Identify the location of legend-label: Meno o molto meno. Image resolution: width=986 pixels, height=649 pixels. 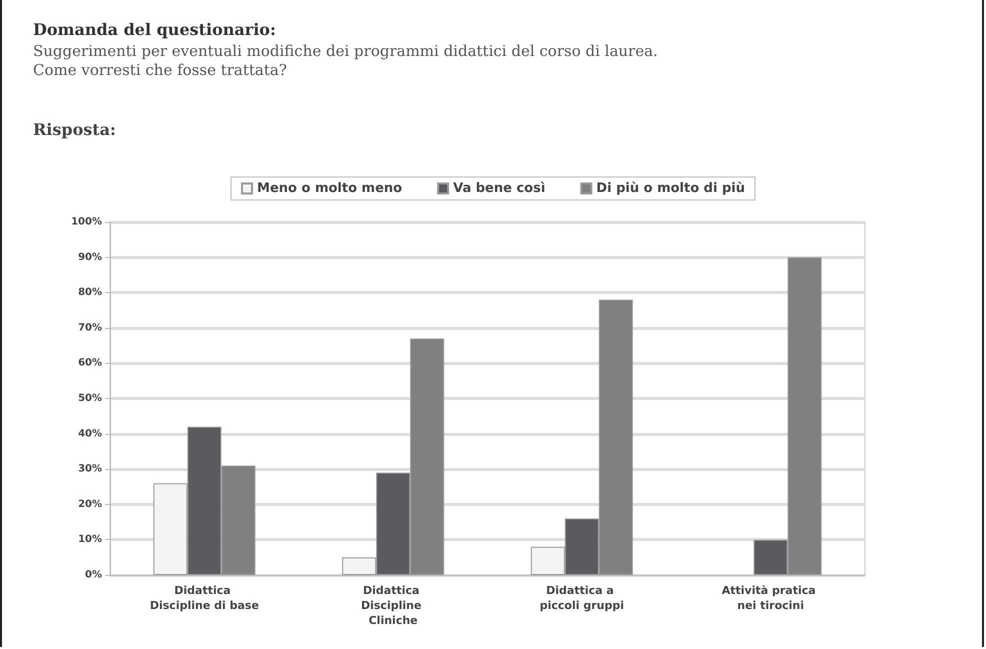
(329, 188).